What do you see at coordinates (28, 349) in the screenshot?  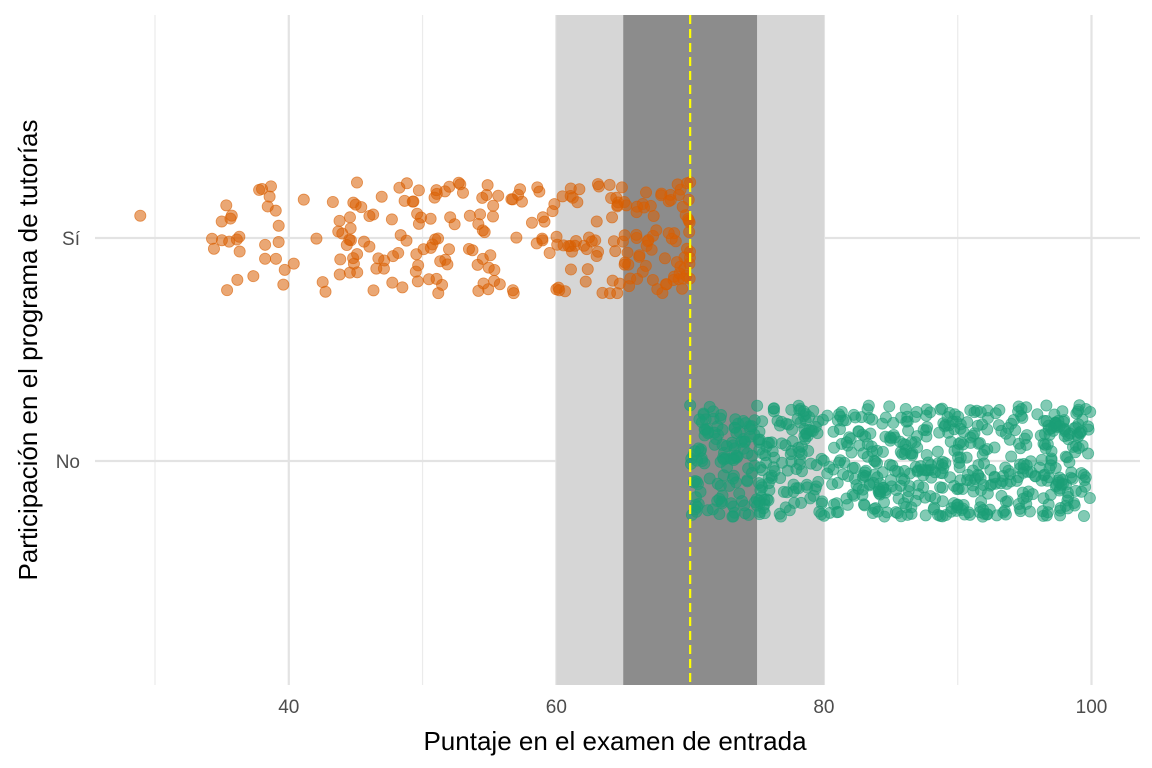 I see `y-axis-title: Participación en el programa de tutorías` at bounding box center [28, 349].